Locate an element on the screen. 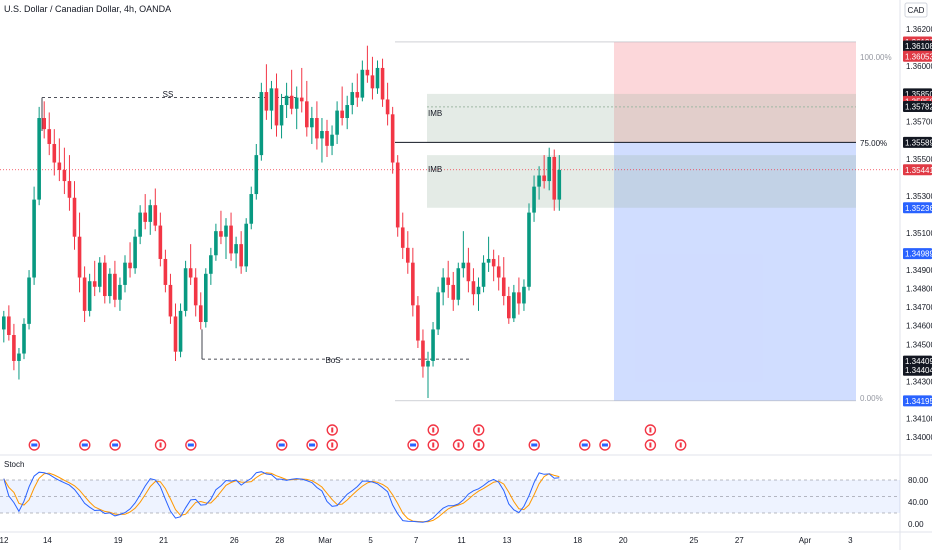 The image size is (932, 550). price-badge: 1.35782 is located at coordinates (917, 107).